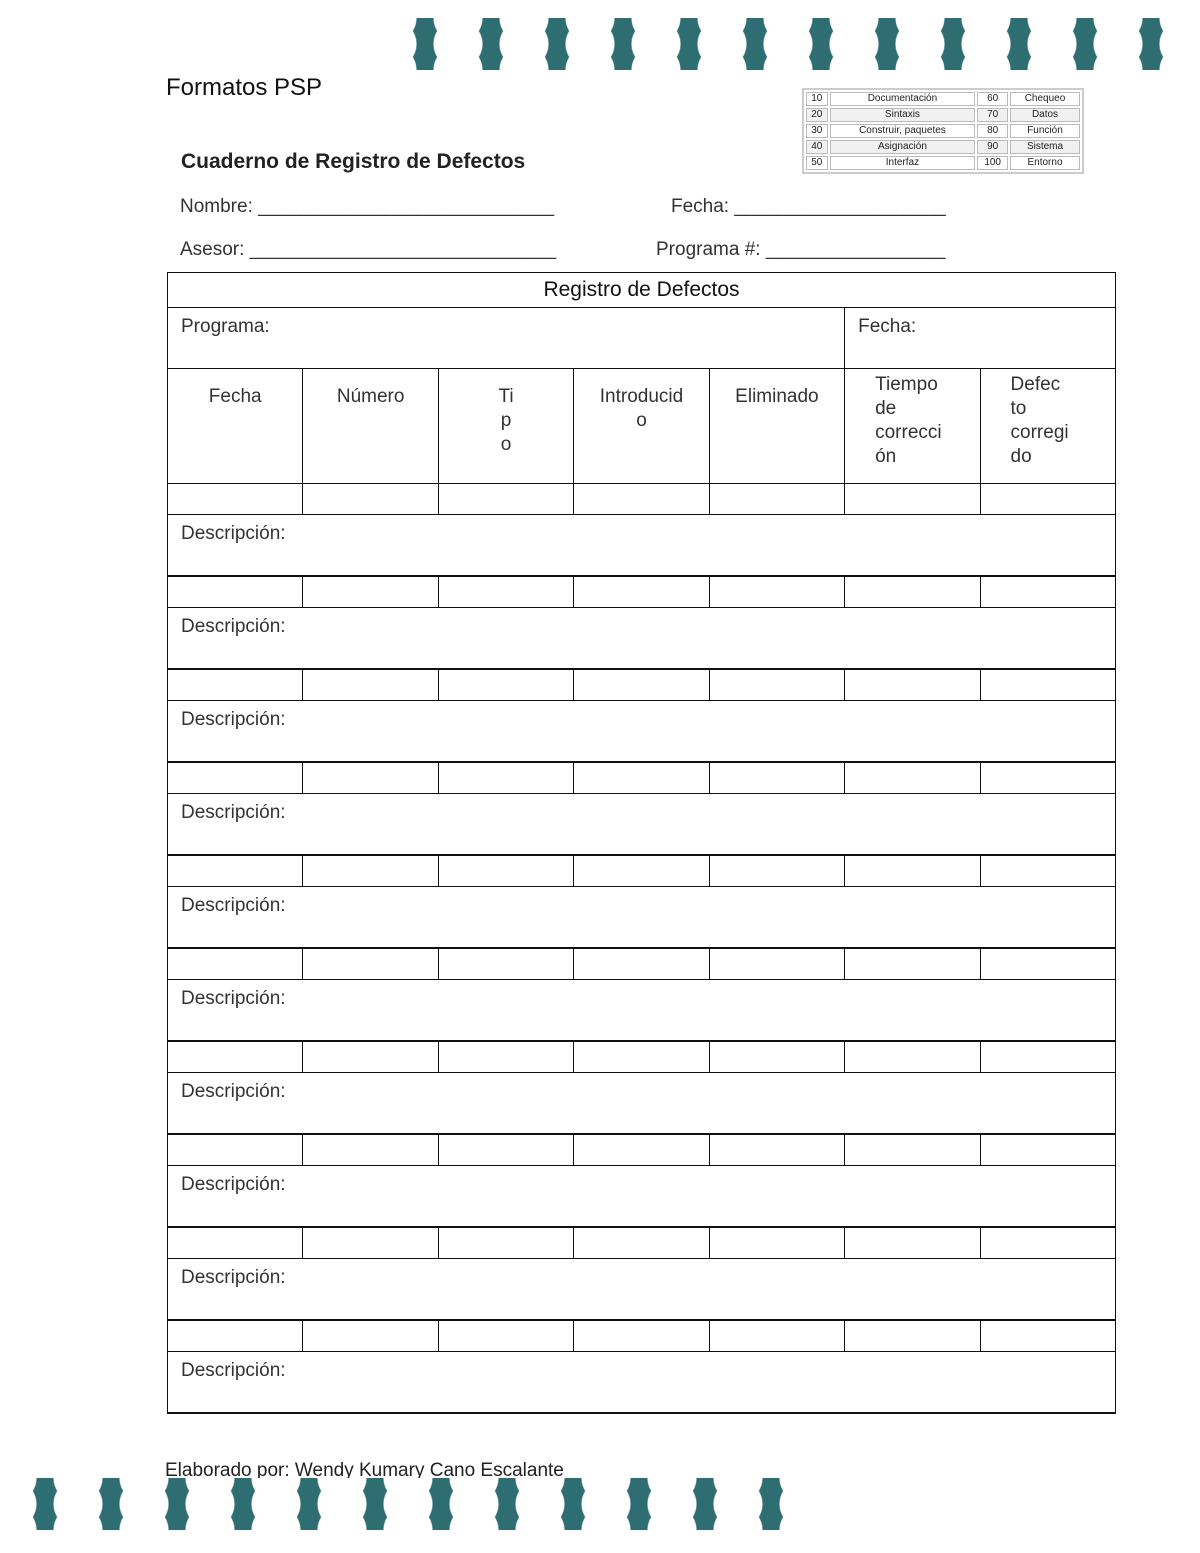  I want to click on defect-type-row: 30 Construir, paquetes 80 Función, so click(943, 131).